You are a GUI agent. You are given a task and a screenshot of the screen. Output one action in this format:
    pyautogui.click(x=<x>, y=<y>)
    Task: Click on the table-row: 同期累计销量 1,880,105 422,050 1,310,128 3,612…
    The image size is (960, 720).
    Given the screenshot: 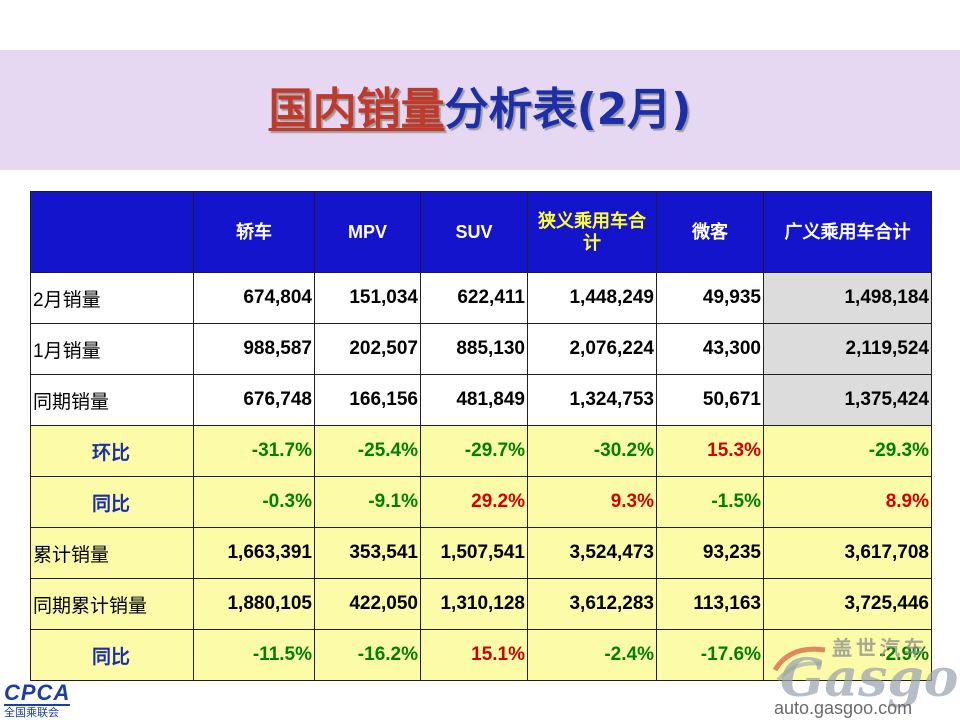 What is the action you would take?
    pyautogui.click(x=481, y=604)
    